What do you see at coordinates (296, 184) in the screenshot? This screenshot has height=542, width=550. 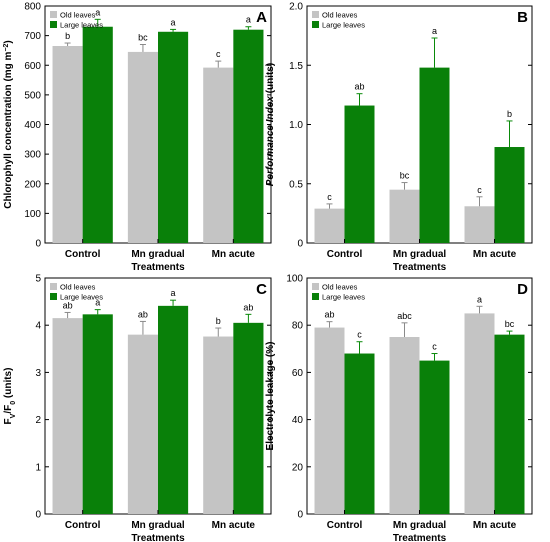 I see `y-tick-label: 0.5` at bounding box center [296, 184].